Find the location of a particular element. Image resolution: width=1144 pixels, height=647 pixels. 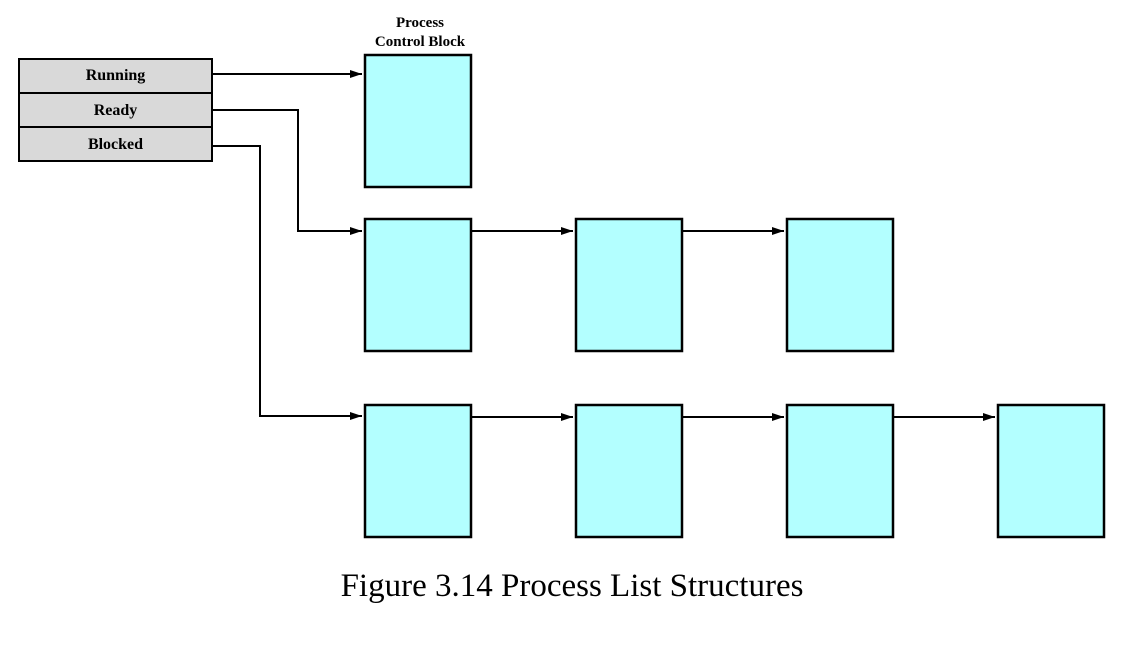

state-ready: Ready is located at coordinates (115, 109).